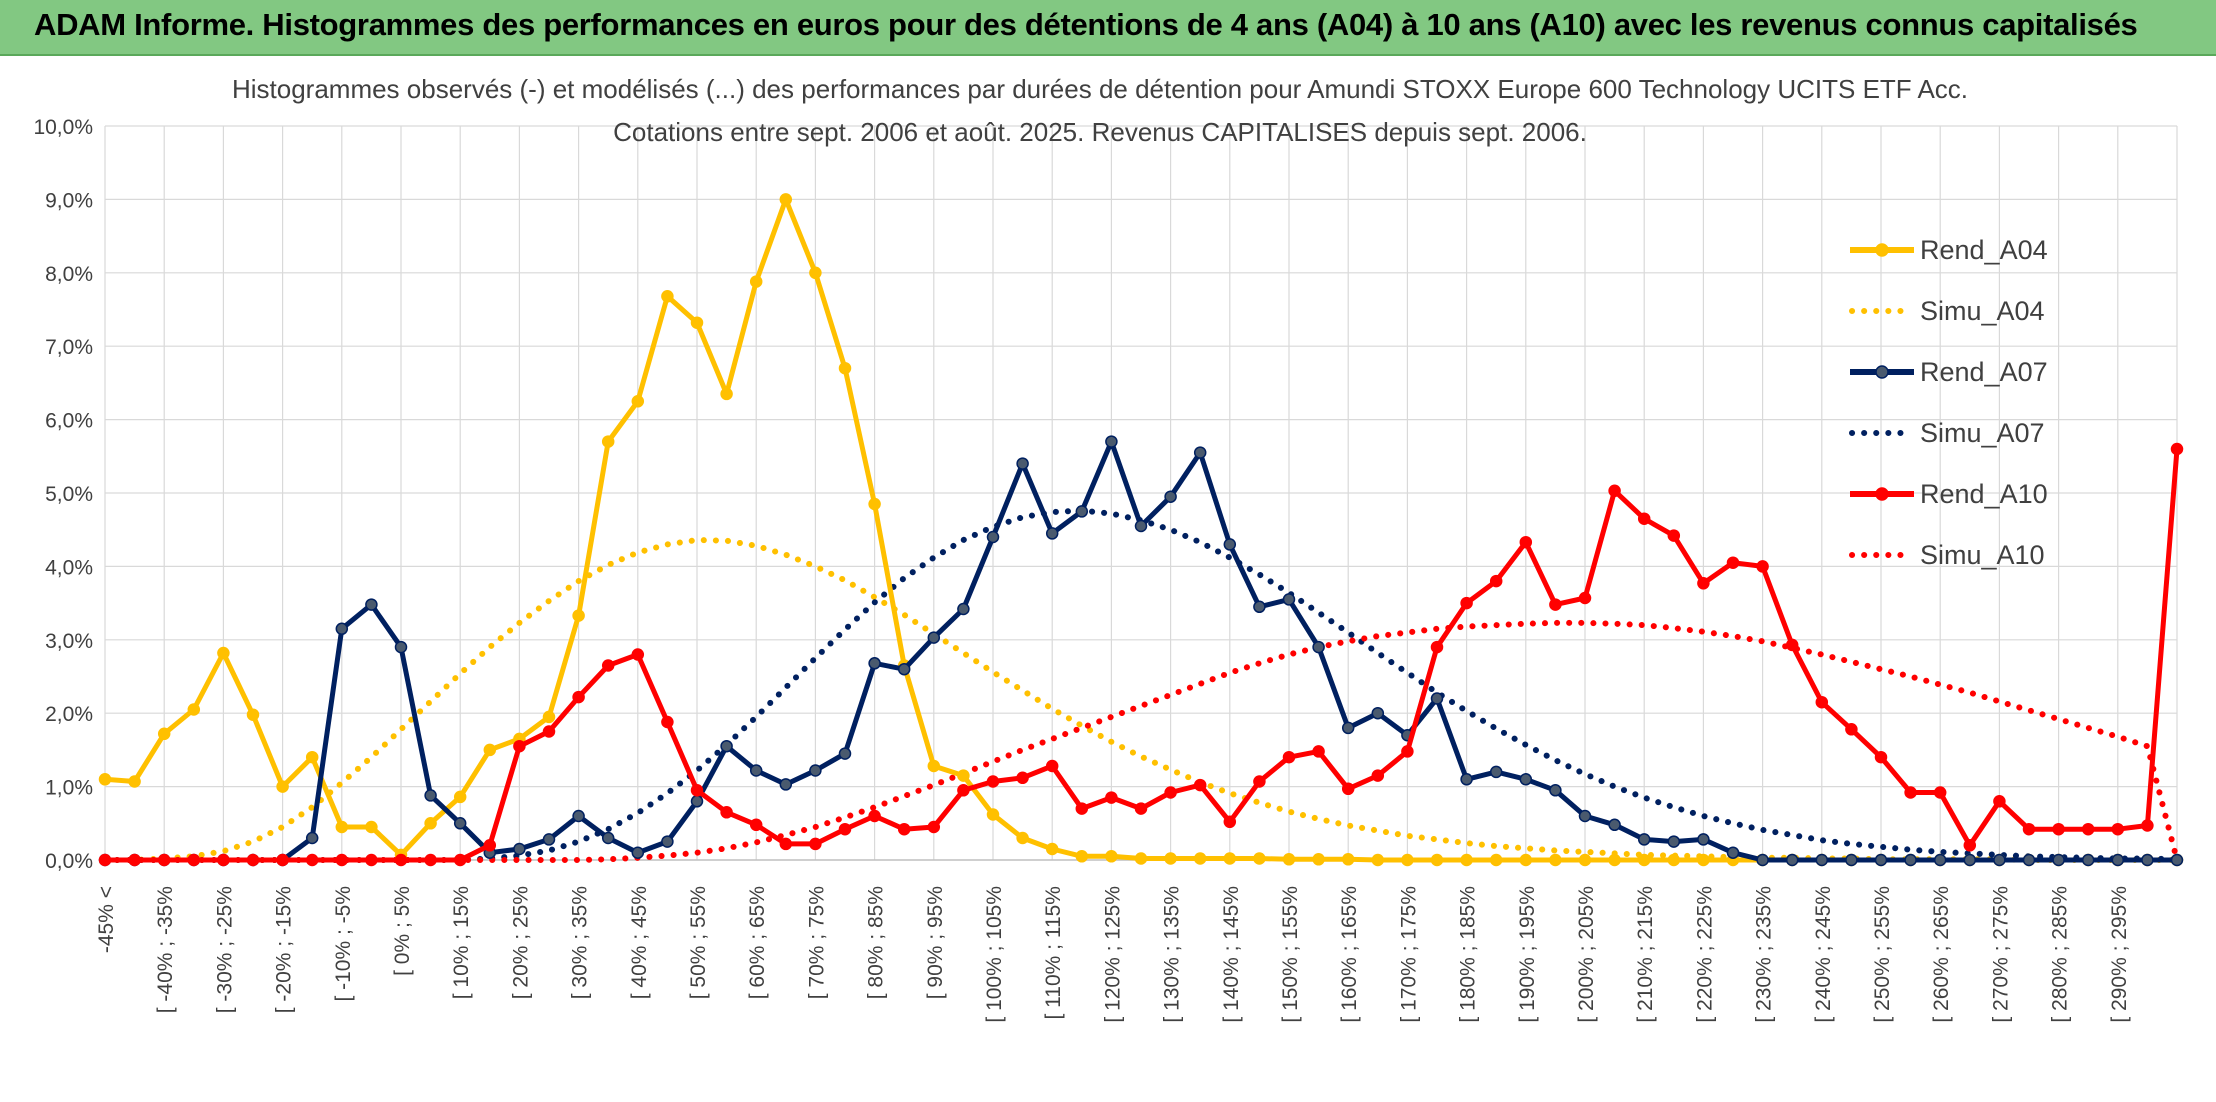 Image resolution: width=2216 pixels, height=1102 pixels. What do you see at coordinates (1882, 954) in the screenshot?
I see `x-tick-label: [ 250% ; 255%` at bounding box center [1882, 954].